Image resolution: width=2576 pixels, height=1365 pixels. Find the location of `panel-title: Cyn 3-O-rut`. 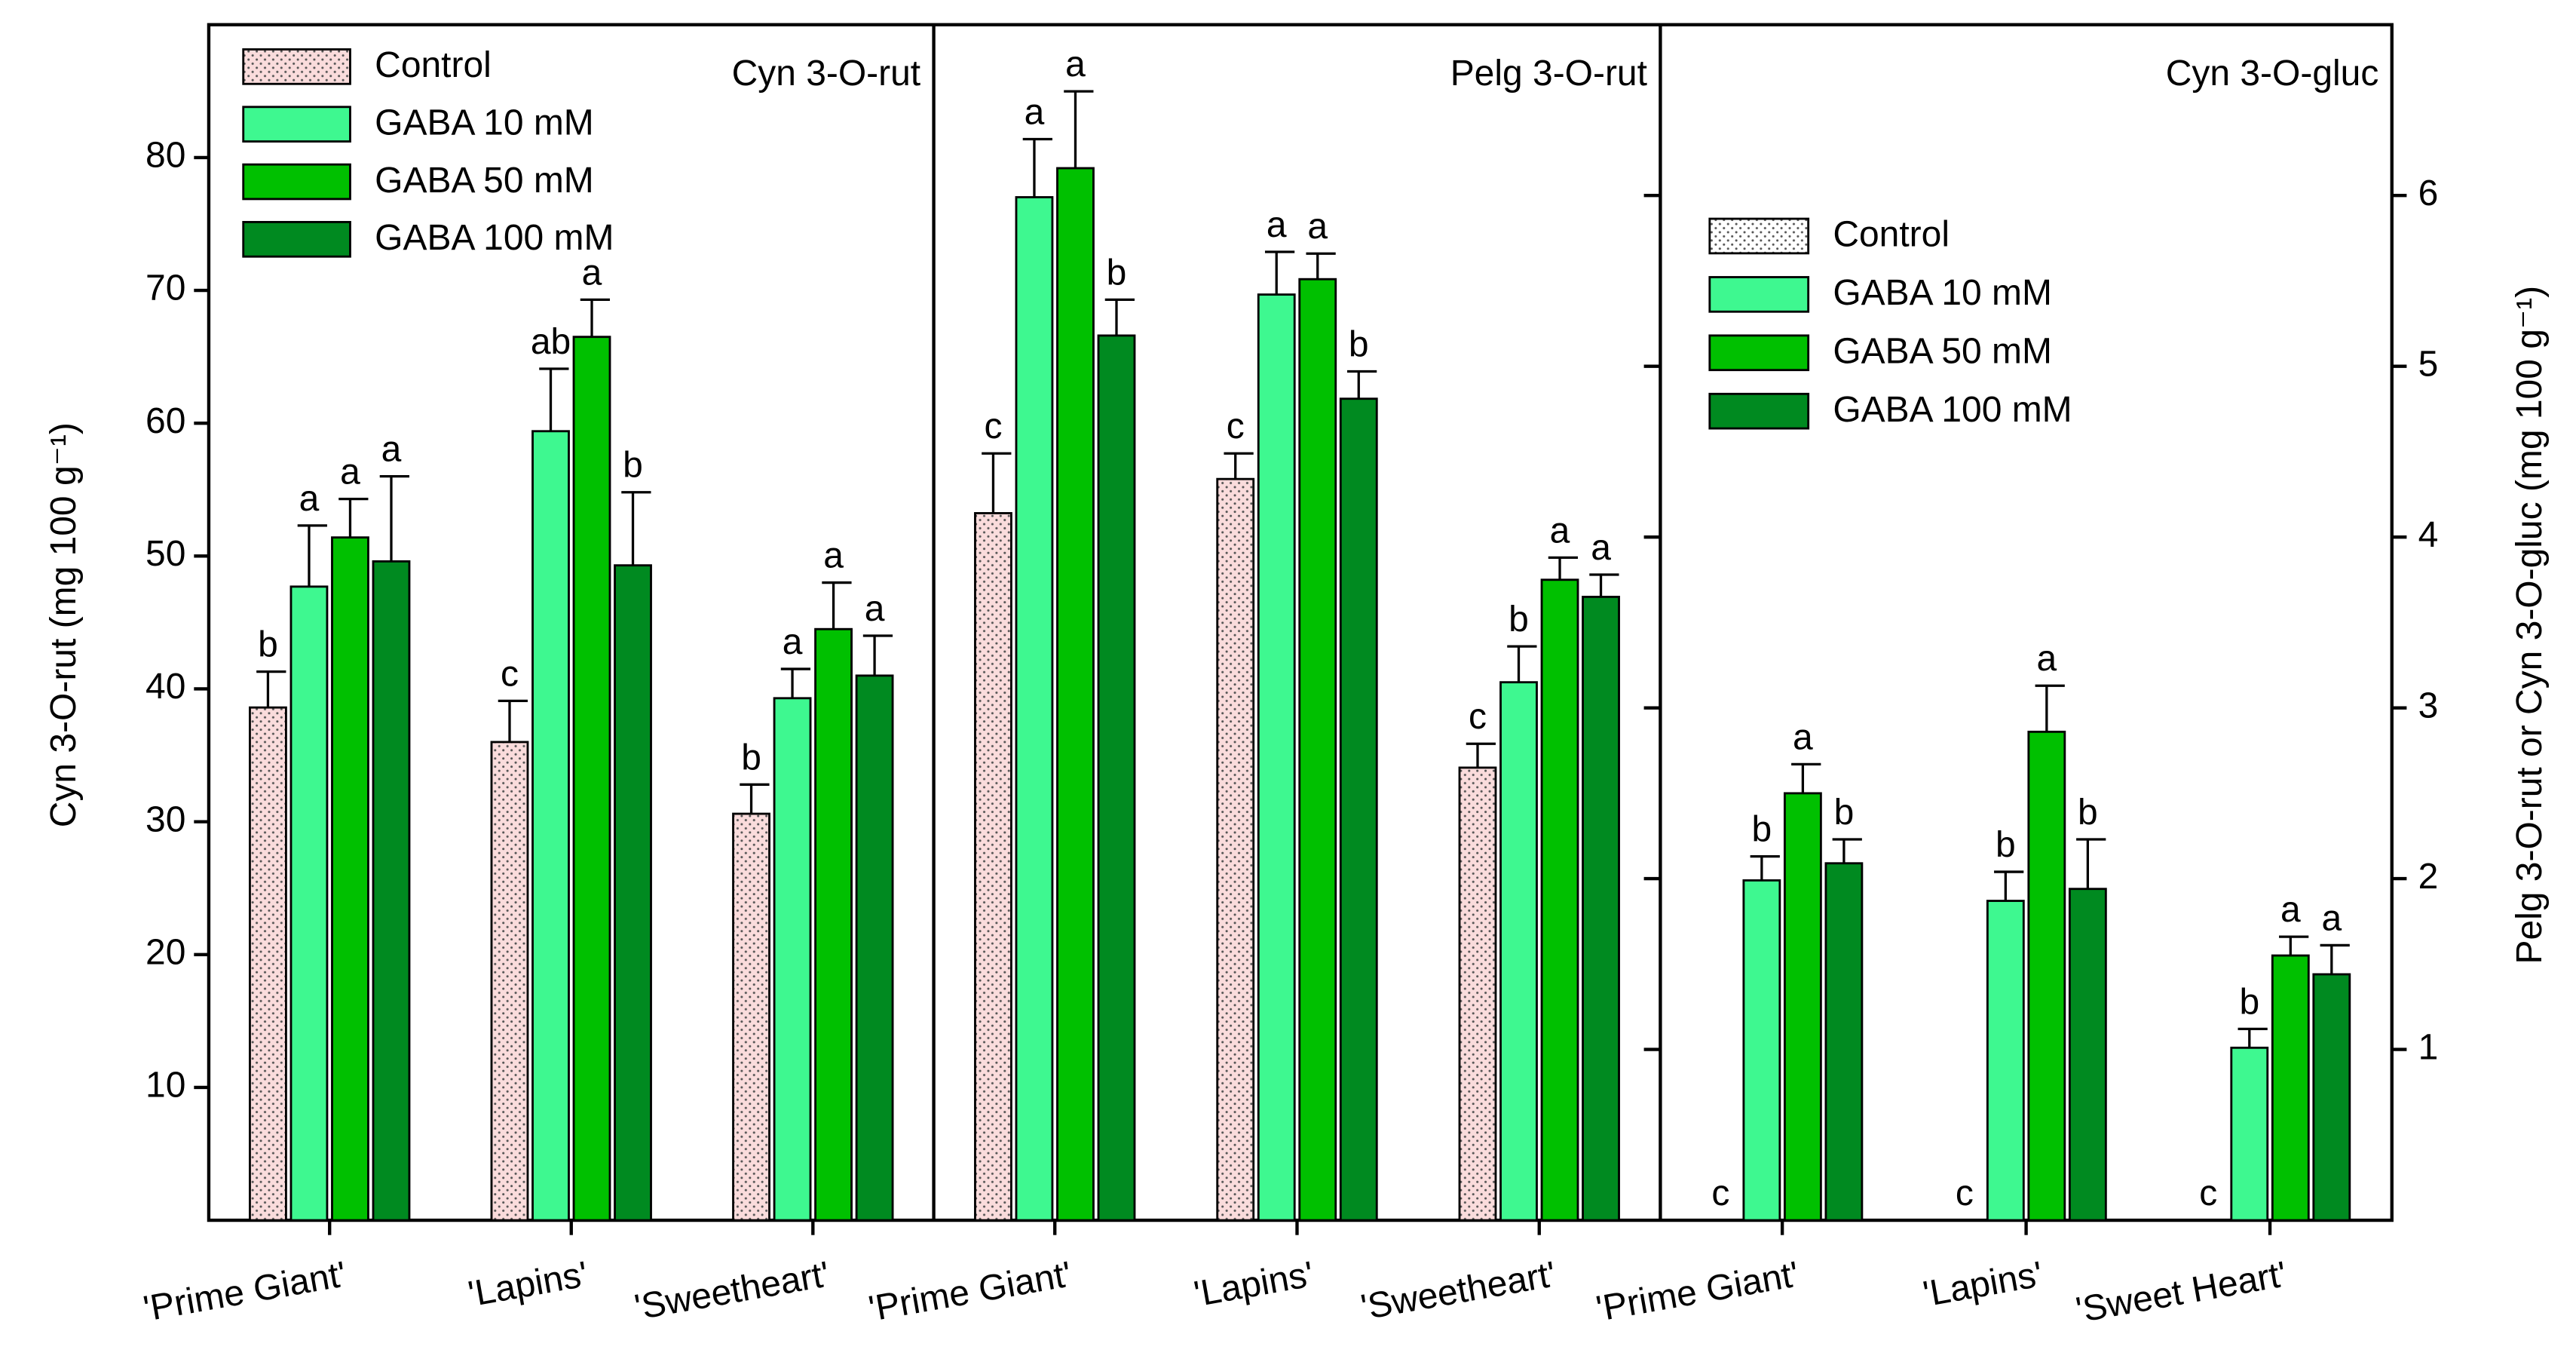

panel-title: Cyn 3-O-rut is located at coordinates (826, 74).